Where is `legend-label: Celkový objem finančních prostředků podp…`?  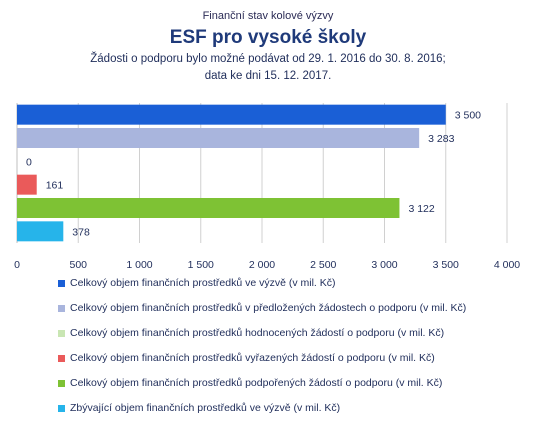 legend-label: Celkový objem finančních prostředků podp… is located at coordinates (256, 383).